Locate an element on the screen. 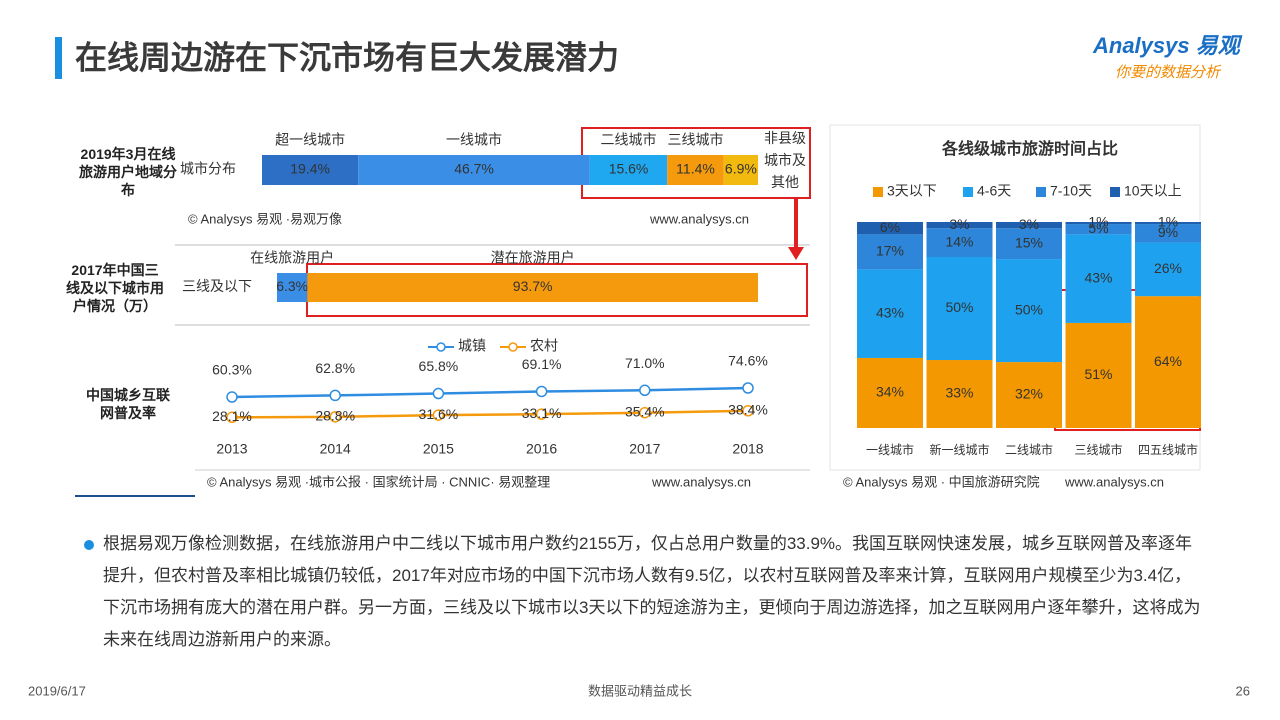 This screenshot has width=1280, height=720. data-label: 28.8% is located at coordinates (335, 416).